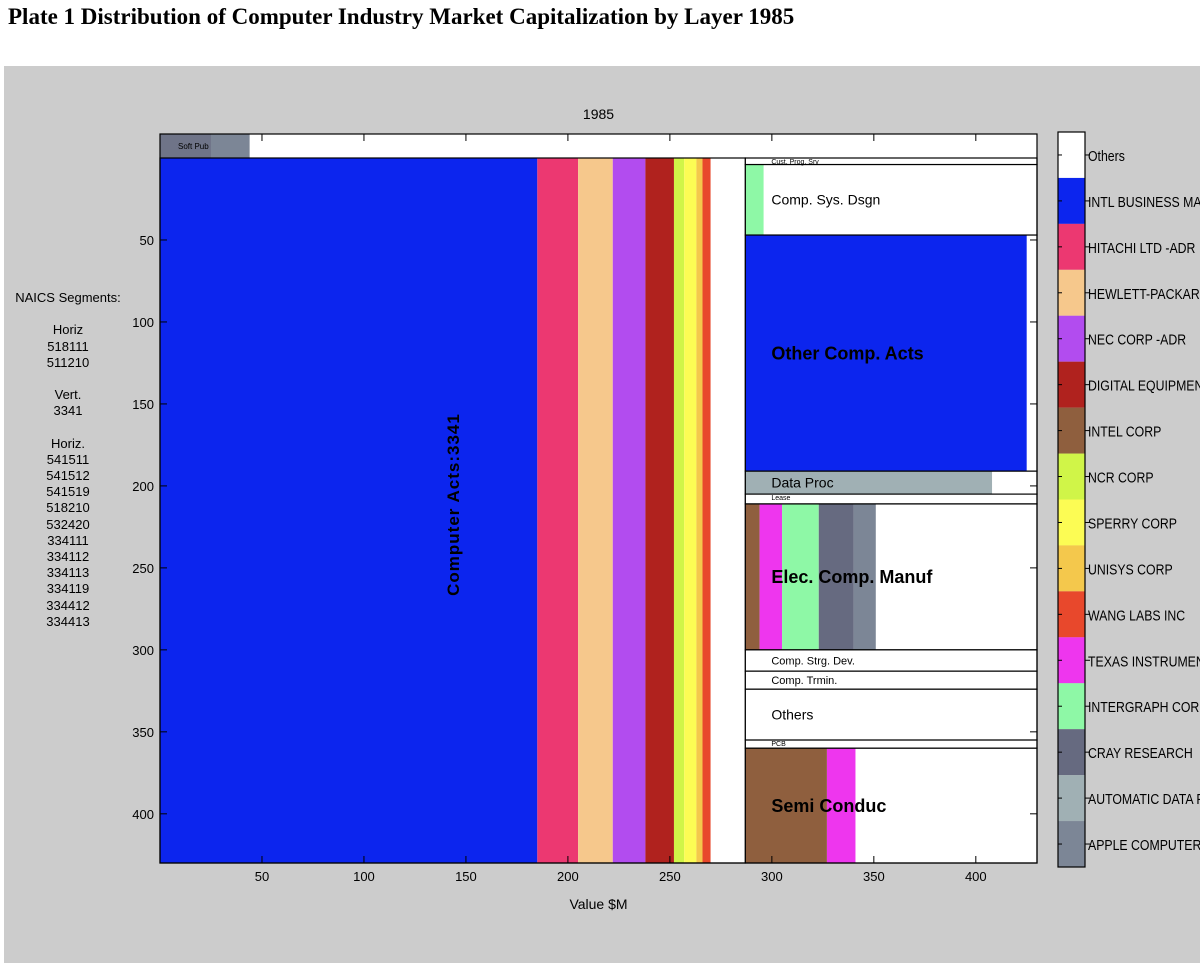  Describe the element at coordinates (143, 814) in the screenshot. I see `y-tick-label: 400` at that location.